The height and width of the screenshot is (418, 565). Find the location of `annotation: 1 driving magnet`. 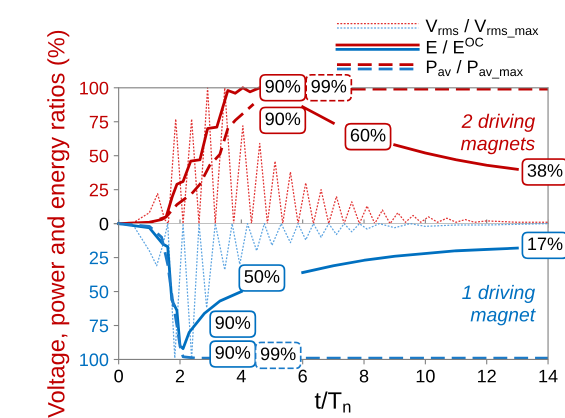

annotation: 1 driving magnet is located at coordinates (499, 305).